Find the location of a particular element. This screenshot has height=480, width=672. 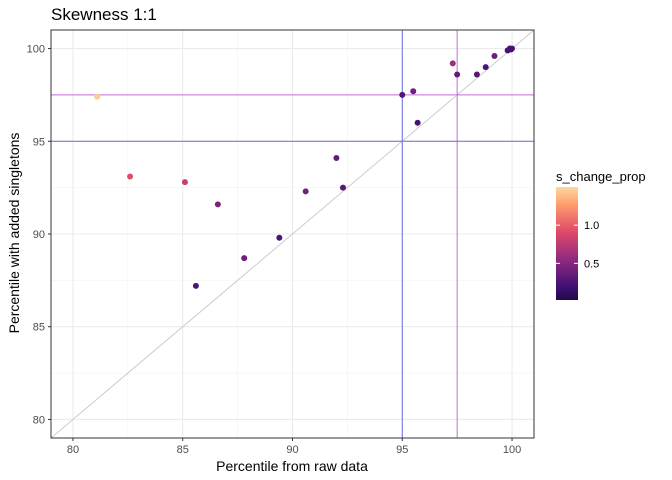

color-legend: s_change_prop 0.5 1.0 is located at coordinates (601, 234).